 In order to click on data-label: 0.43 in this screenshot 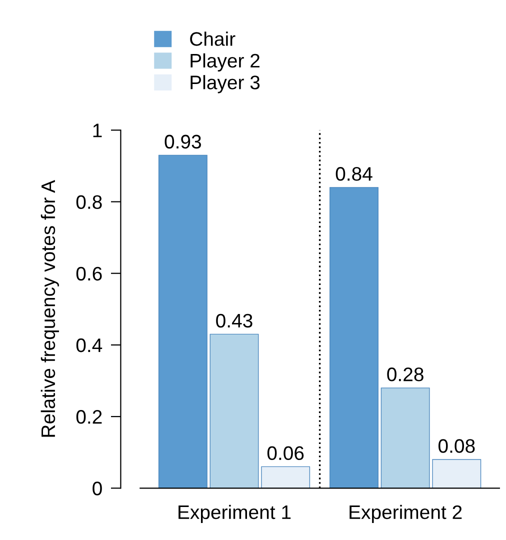, I will do `click(234, 321)`.